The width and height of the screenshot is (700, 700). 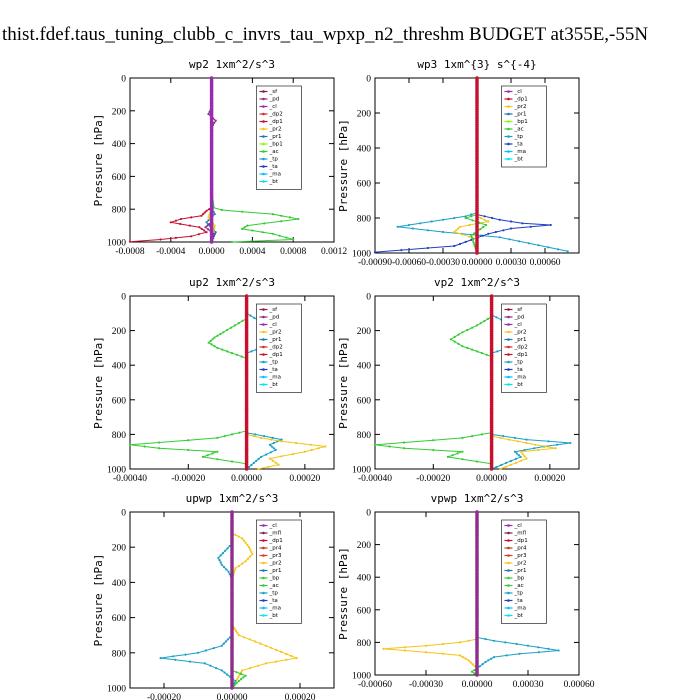 What do you see at coordinates (511, 263) in the screenshot?
I see `x-tick-label: 0.00030` at bounding box center [511, 263].